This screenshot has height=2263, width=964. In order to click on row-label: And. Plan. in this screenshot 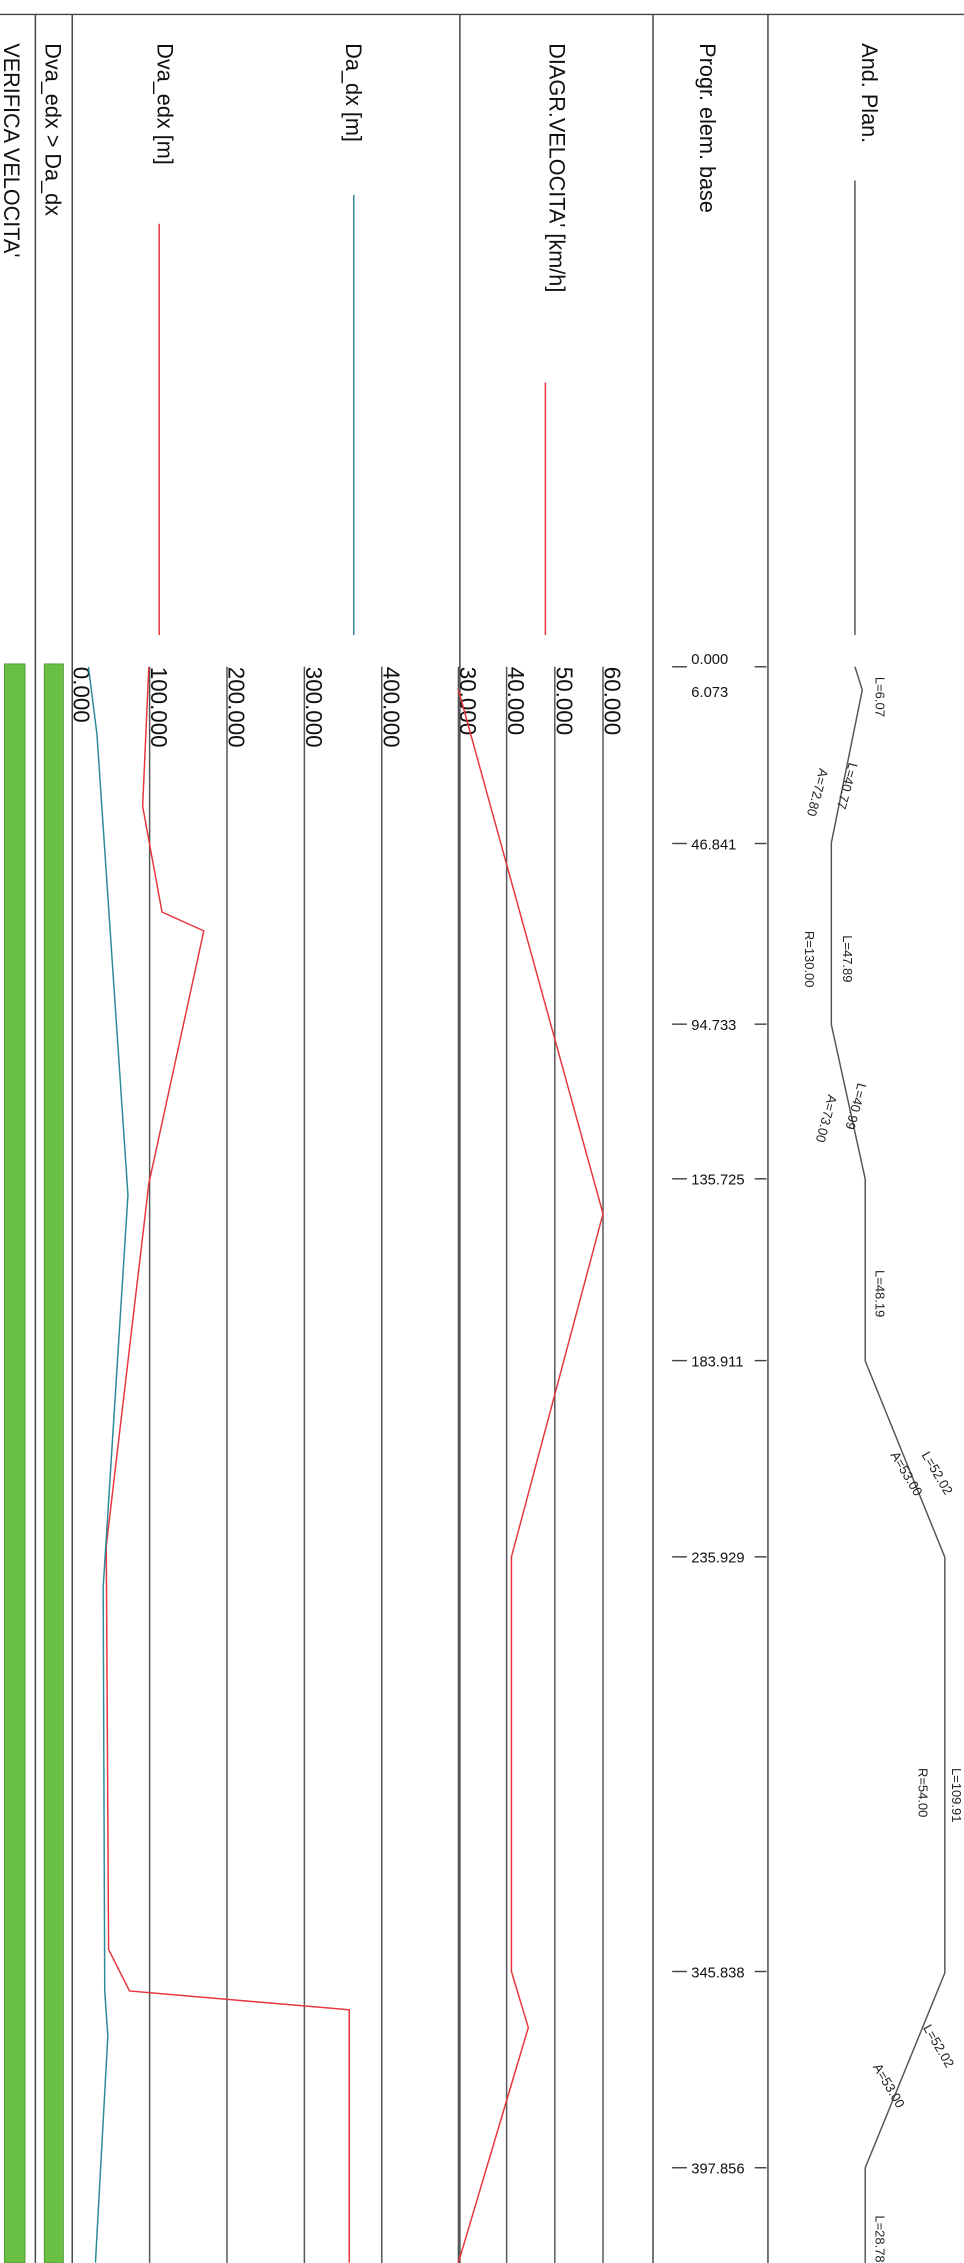, I will do `click(869, 93)`.